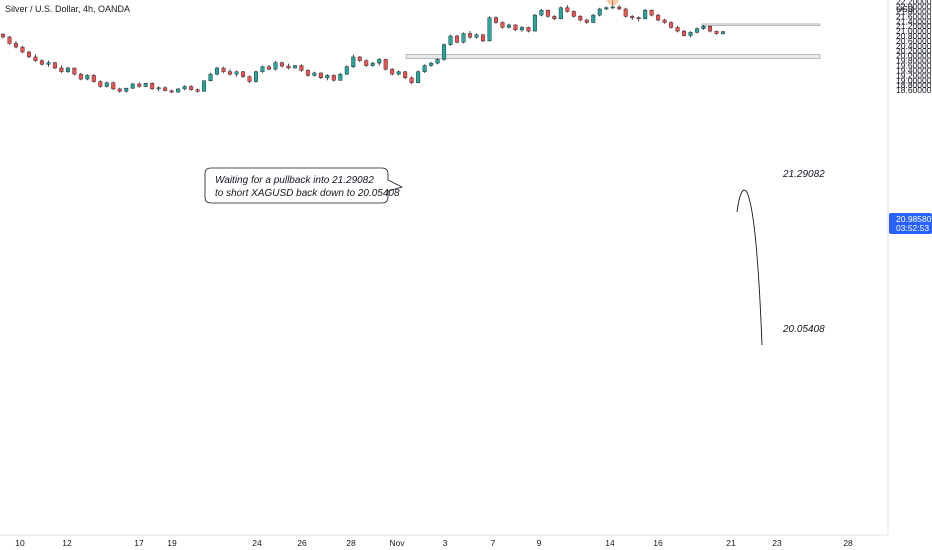  I want to click on support-zone, so click(613, 56).